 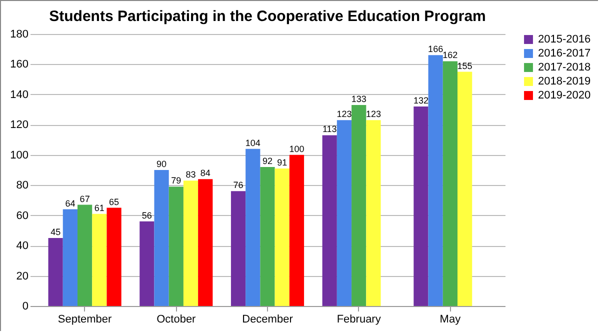 What do you see at coordinates (451, 320) in the screenshot?
I see `x-tick-label: May` at bounding box center [451, 320].